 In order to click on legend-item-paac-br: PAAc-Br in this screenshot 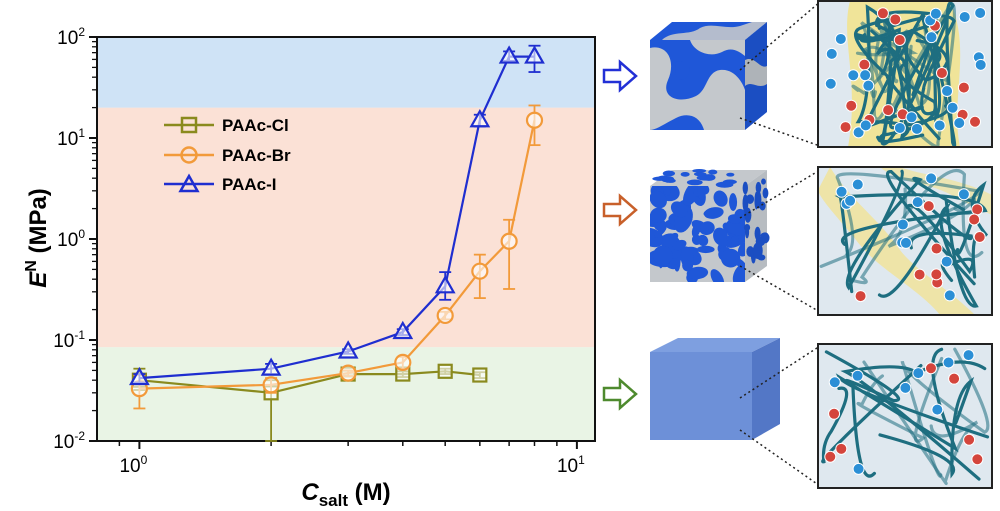, I will do `click(227, 155)`.